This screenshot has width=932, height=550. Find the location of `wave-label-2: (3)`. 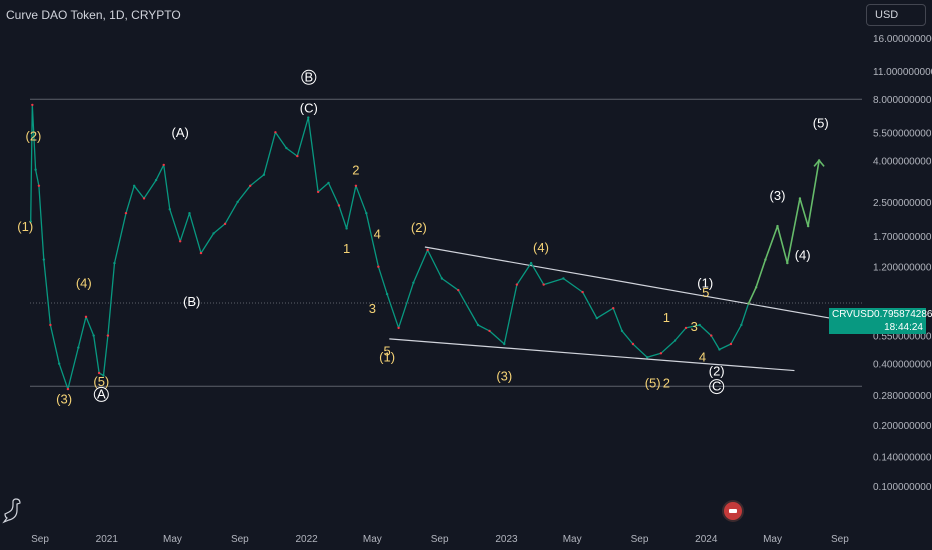

wave-label-2: (3) is located at coordinates (64, 398).